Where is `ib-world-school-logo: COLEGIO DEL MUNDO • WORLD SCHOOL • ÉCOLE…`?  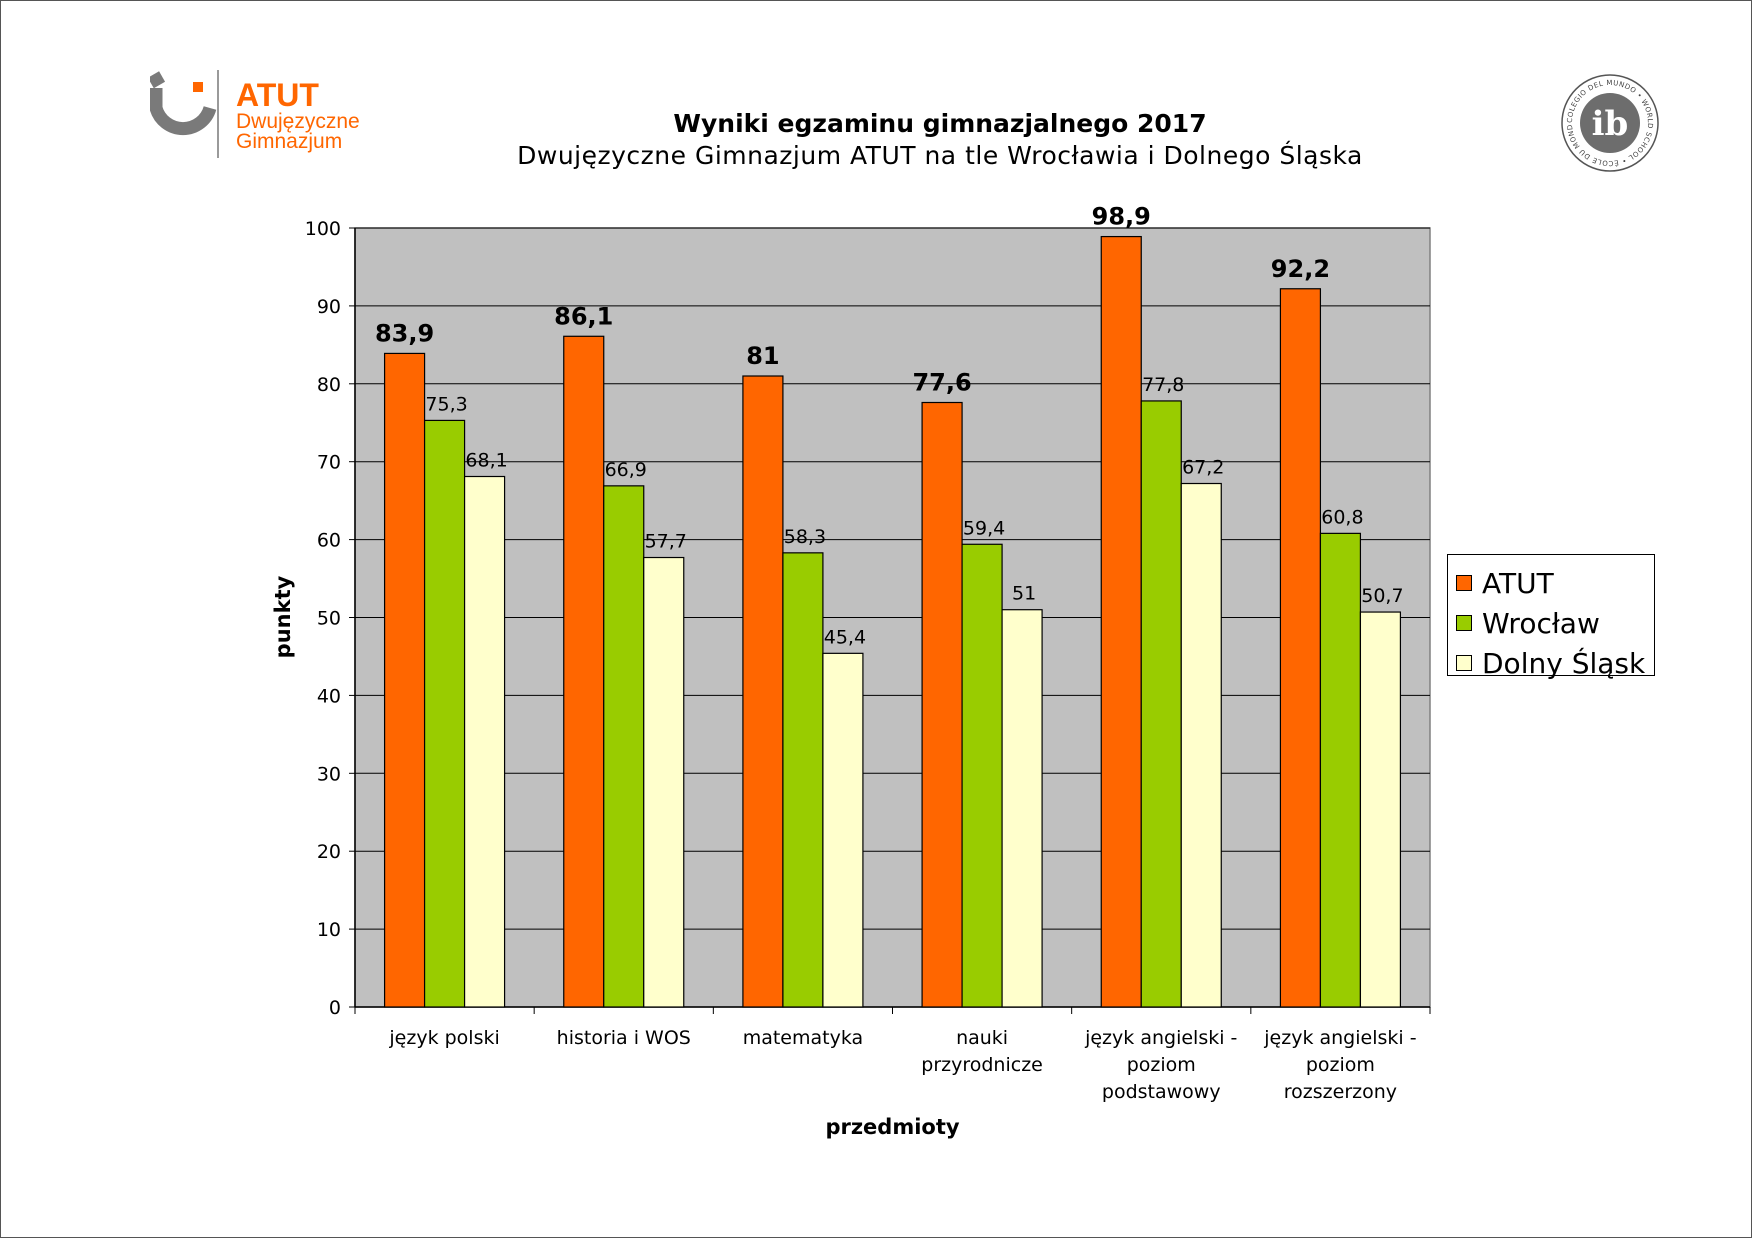 ib-world-school-logo: COLEGIO DEL MUNDO • WORLD SCHOOL • ÉCOLE… is located at coordinates (1609, 120).